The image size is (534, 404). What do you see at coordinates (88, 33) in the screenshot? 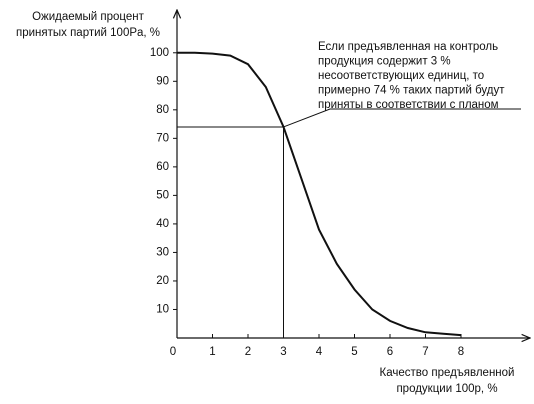
I see `y-axis-label: принятых партий 100Pa, %` at bounding box center [88, 33].